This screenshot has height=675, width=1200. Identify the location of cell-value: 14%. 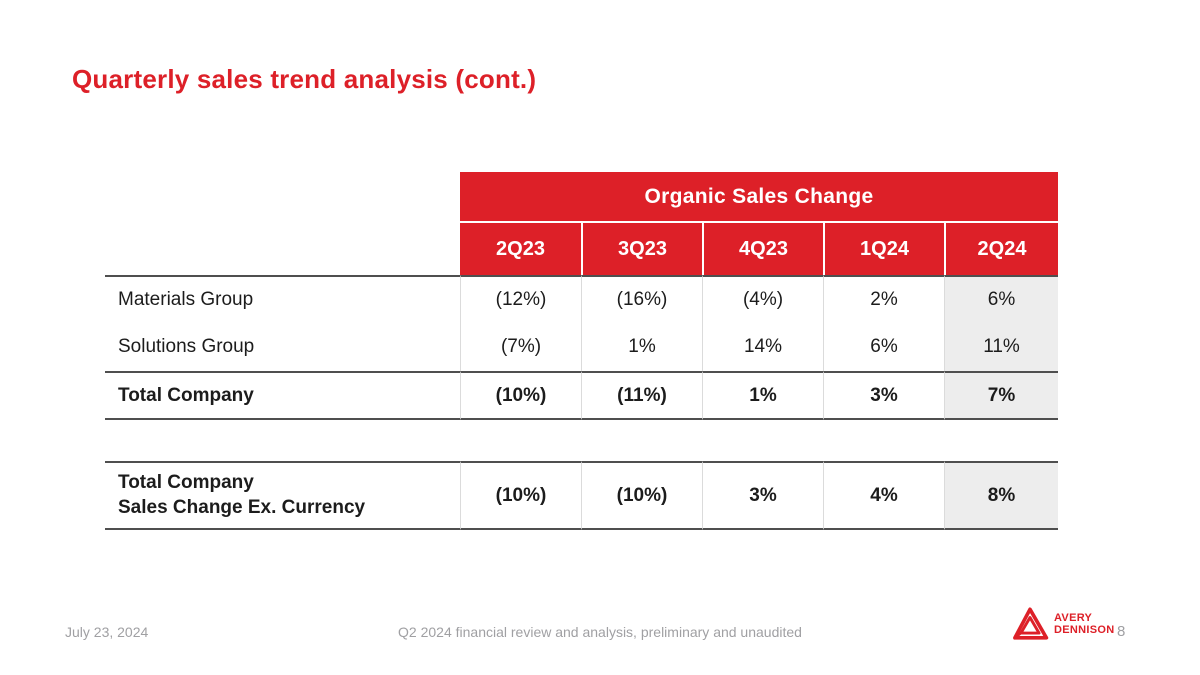
(762, 347).